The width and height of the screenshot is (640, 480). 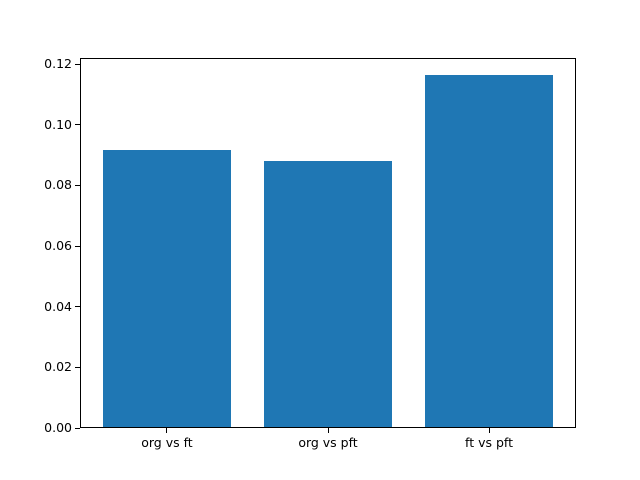 I want to click on y-axis-tick-label: 0.06, so click(x=58, y=246).